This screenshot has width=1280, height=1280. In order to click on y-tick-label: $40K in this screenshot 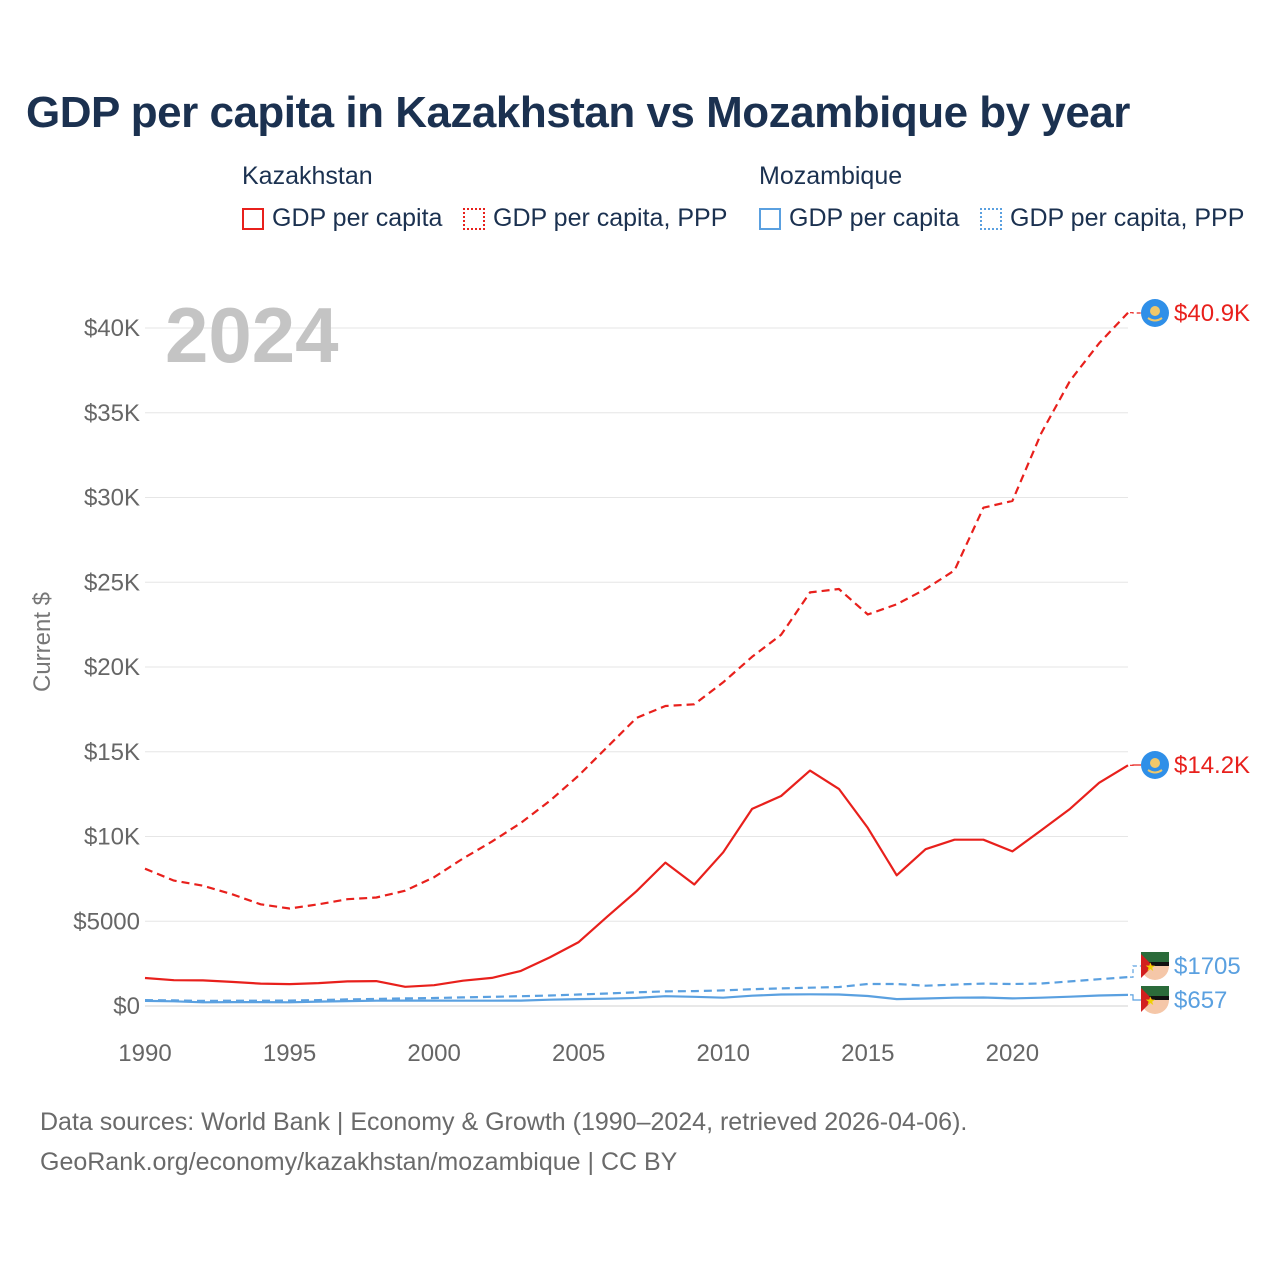, I will do `click(112, 328)`.